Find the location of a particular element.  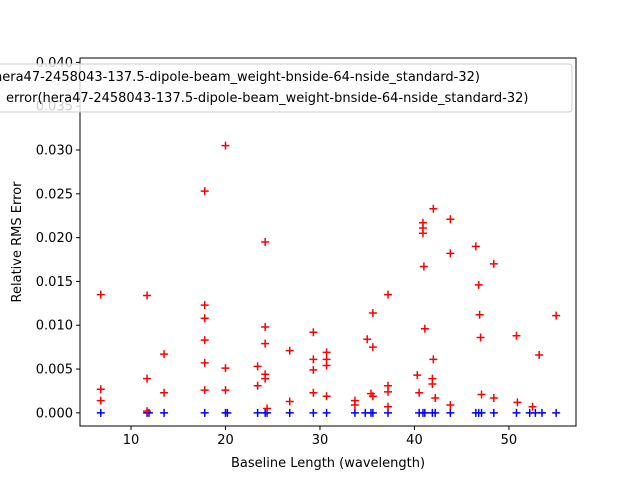

y-tick-label: 0.030 is located at coordinates (54, 151).